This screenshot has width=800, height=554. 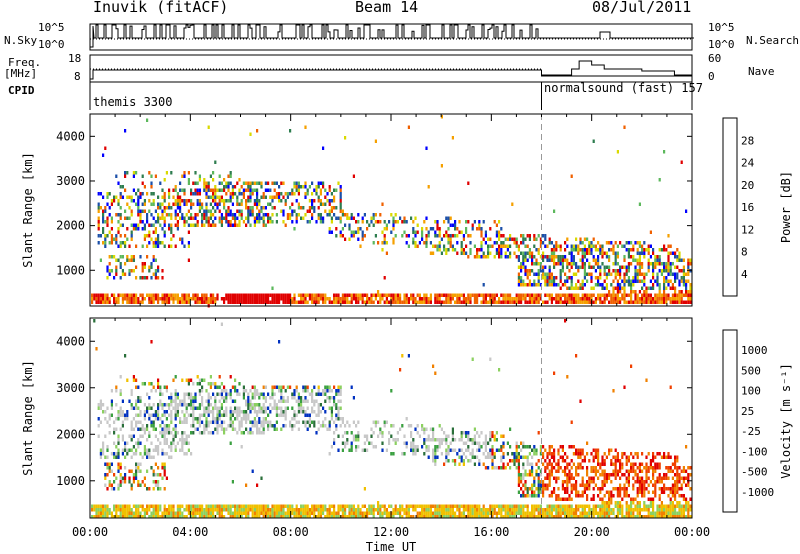 I want to click on freq-tick-bottom-left: 8, so click(x=77, y=76).